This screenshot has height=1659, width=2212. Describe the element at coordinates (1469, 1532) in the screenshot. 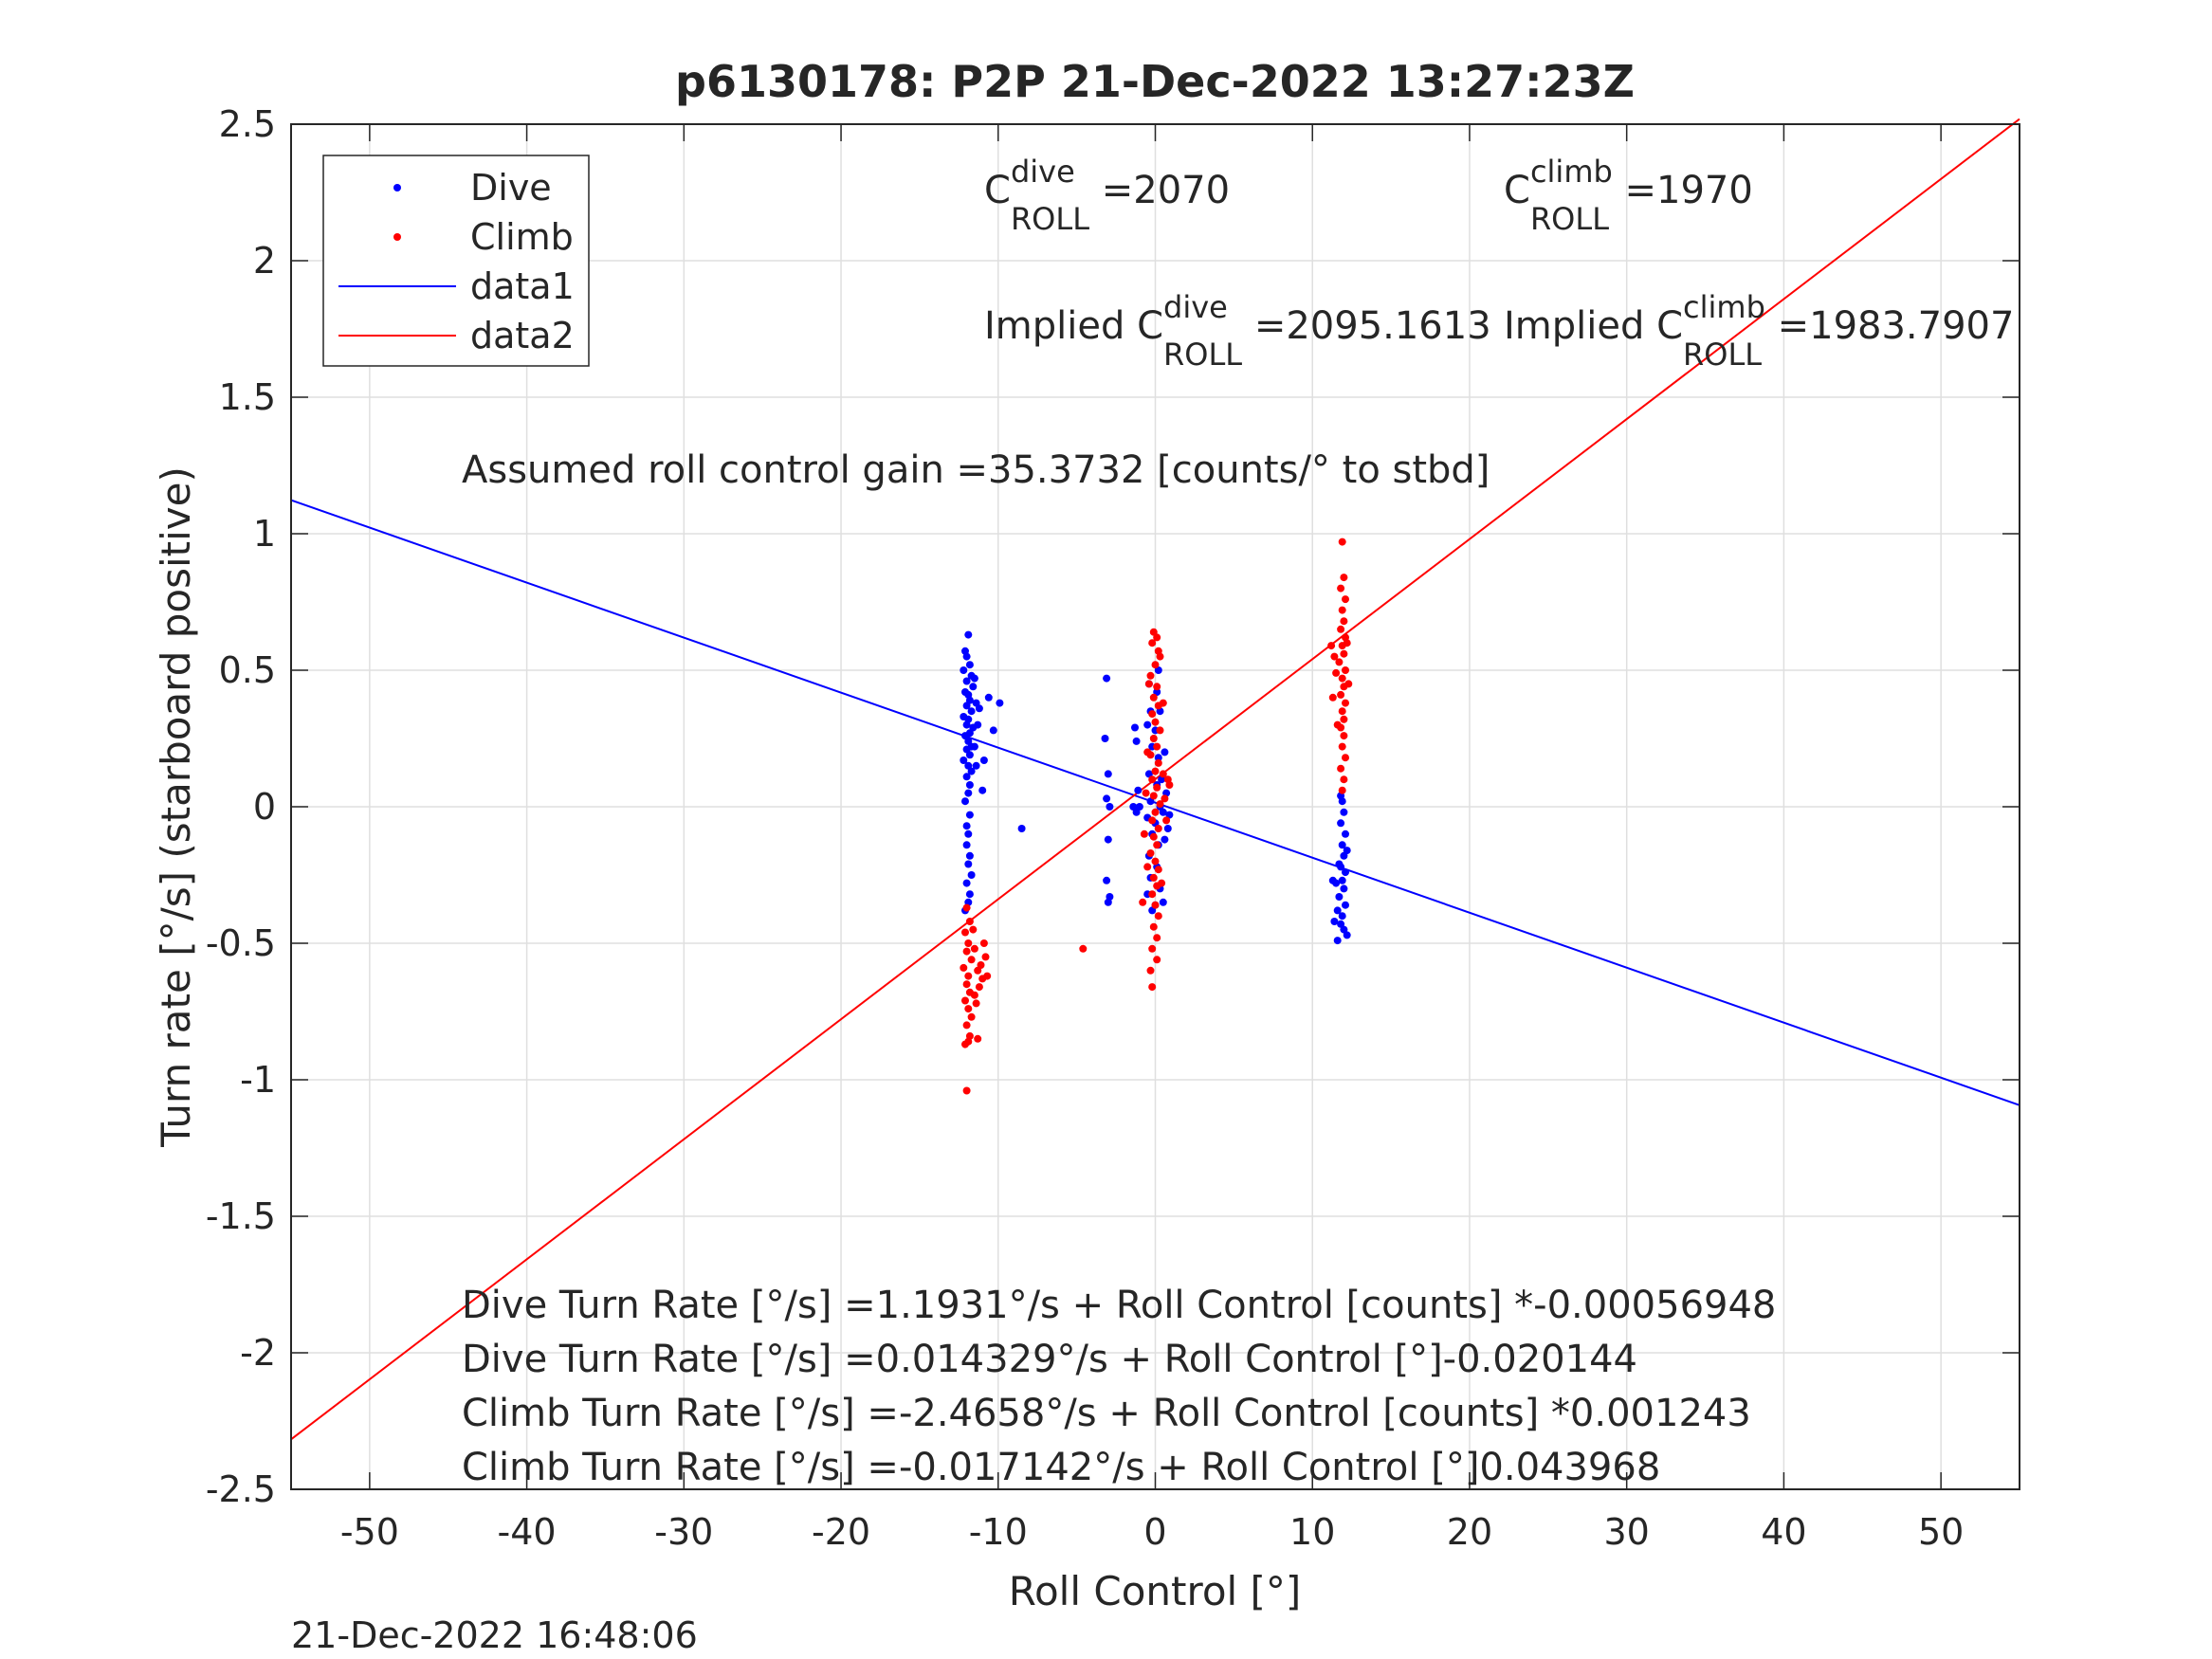

I see `x-tick-label: 20` at that location.